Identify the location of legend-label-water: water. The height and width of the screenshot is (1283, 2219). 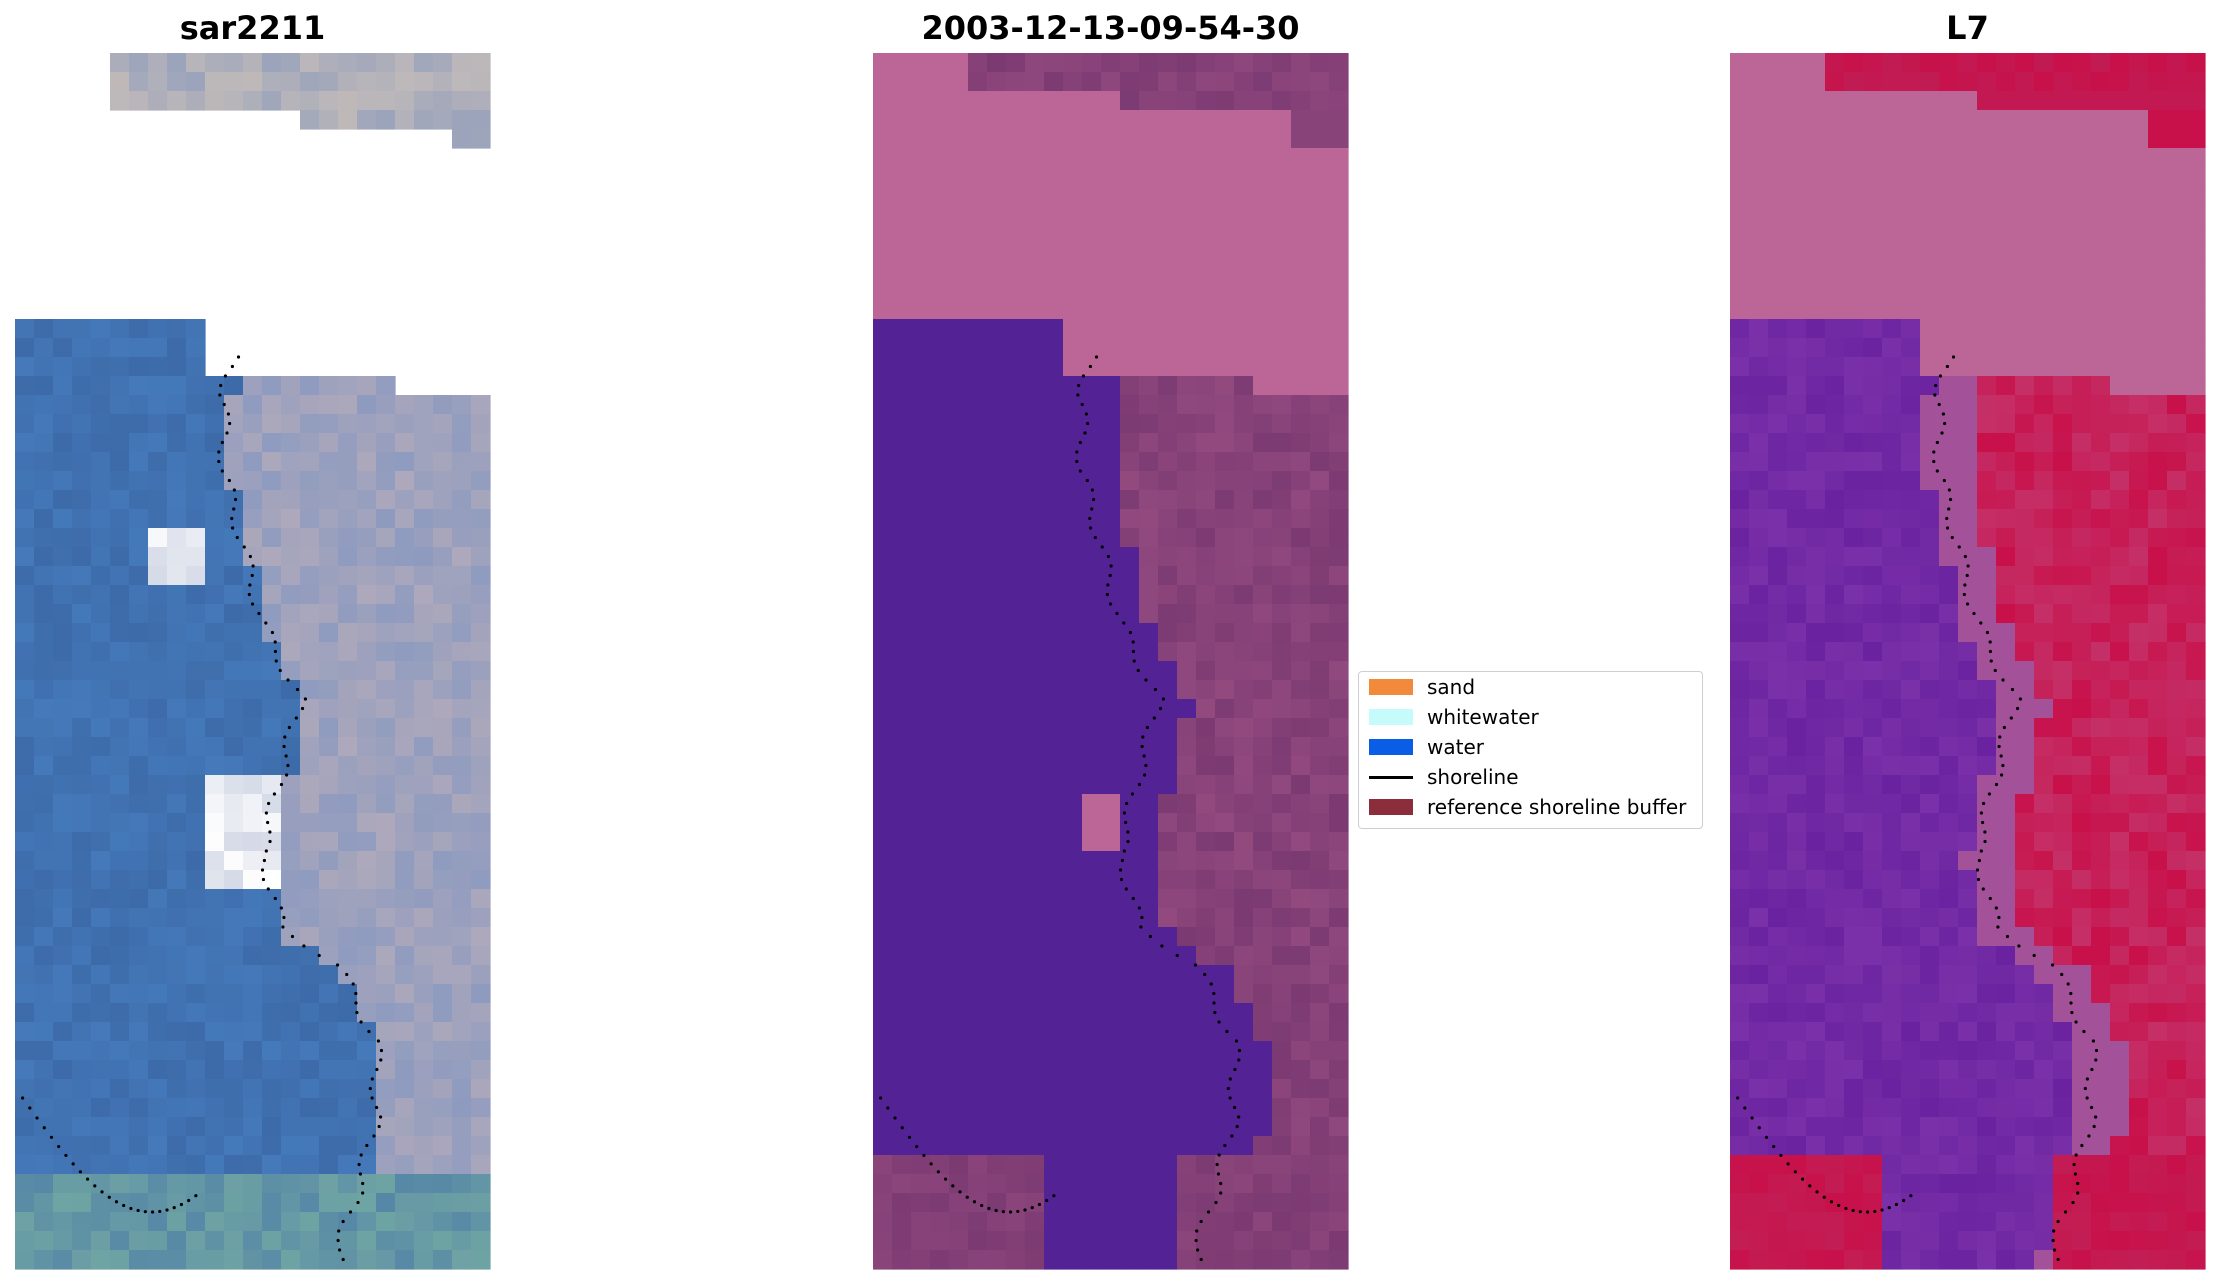
(1455, 747).